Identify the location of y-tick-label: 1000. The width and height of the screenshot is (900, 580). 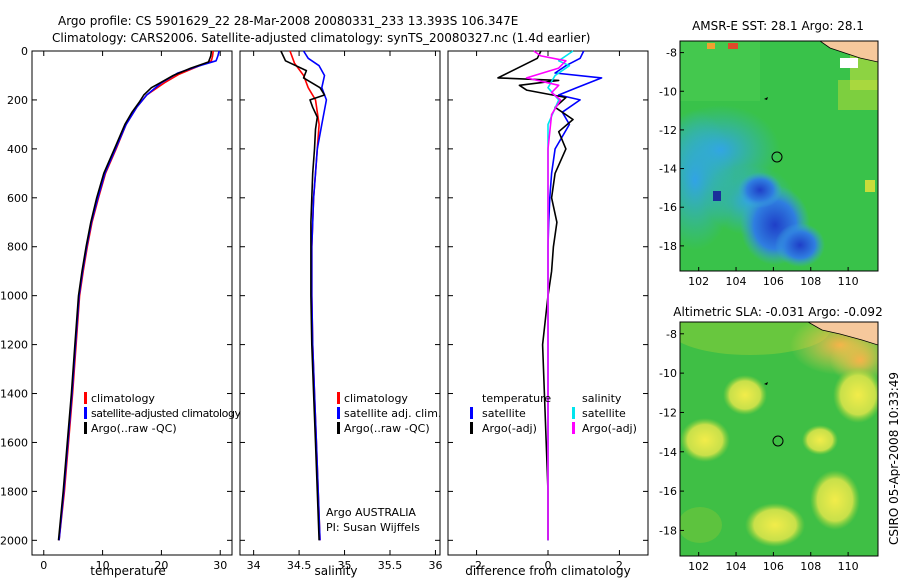
(14, 296).